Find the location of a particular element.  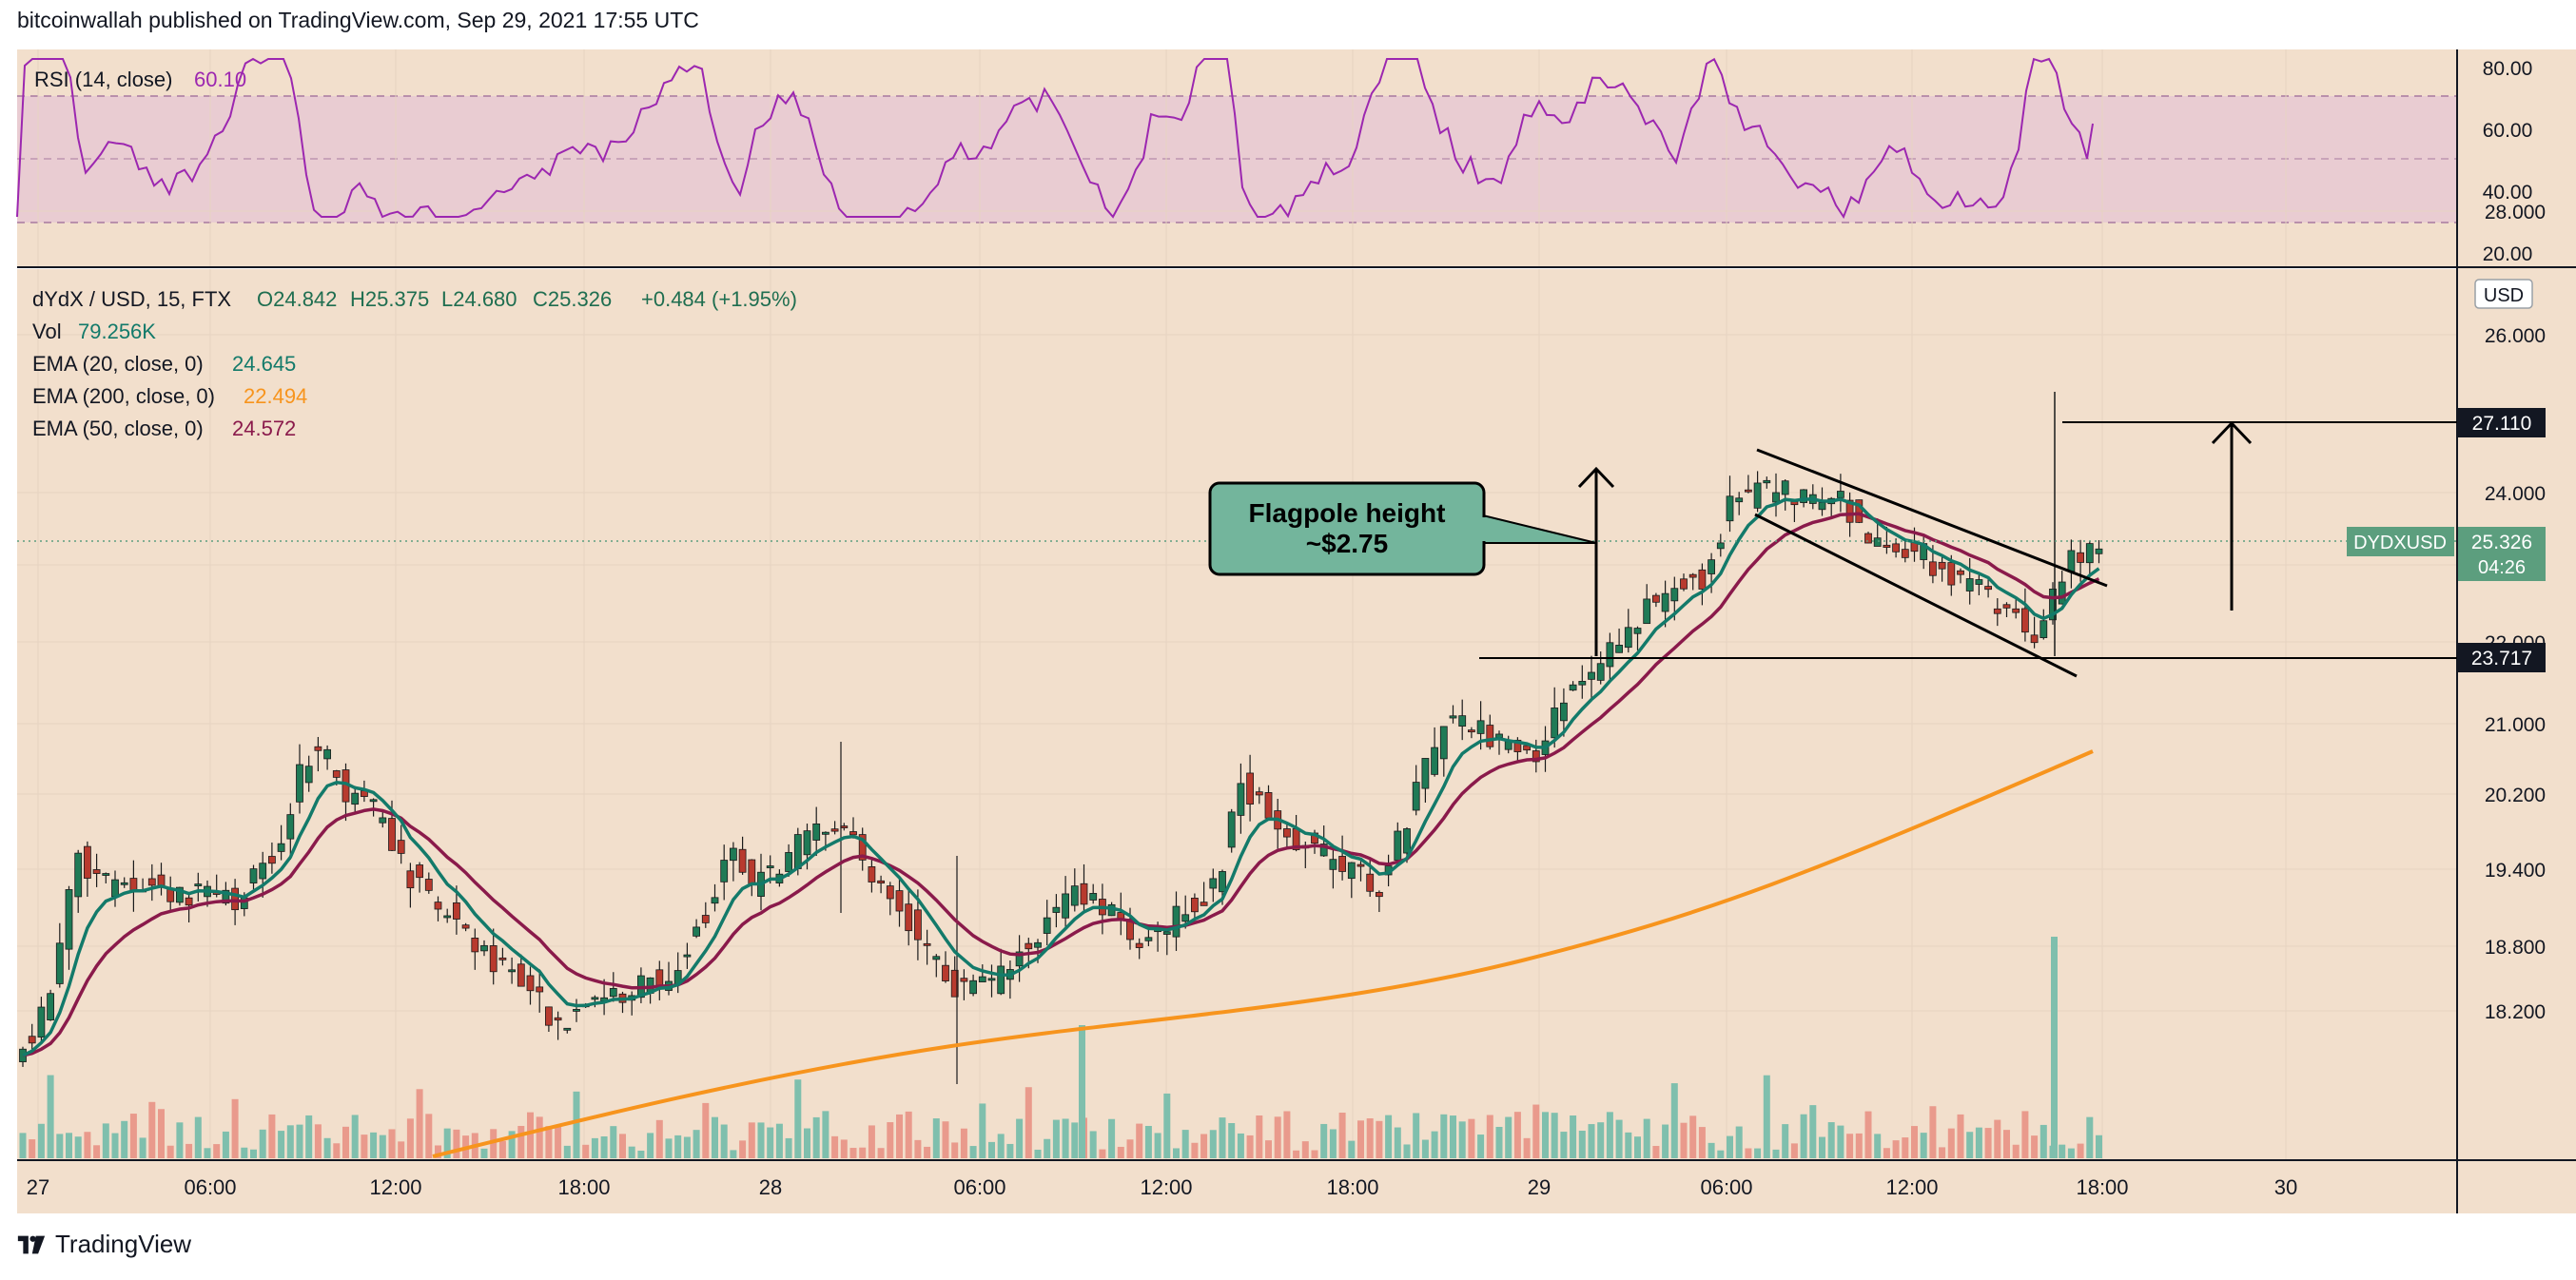

flag-channel-upper is located at coordinates (1932, 518).